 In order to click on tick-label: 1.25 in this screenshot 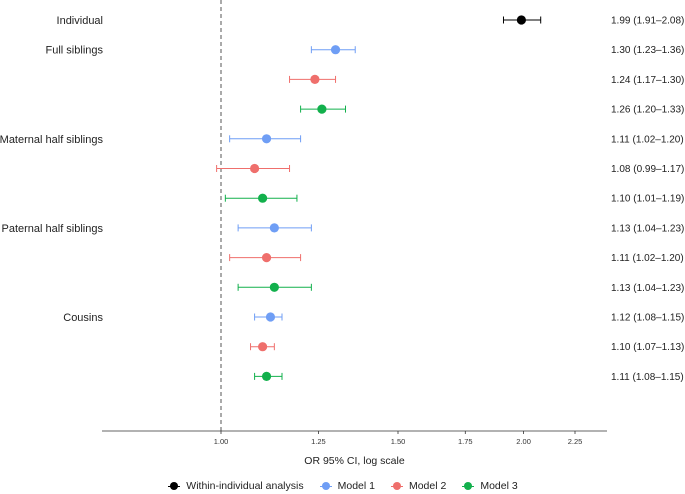, I will do `click(318, 441)`.